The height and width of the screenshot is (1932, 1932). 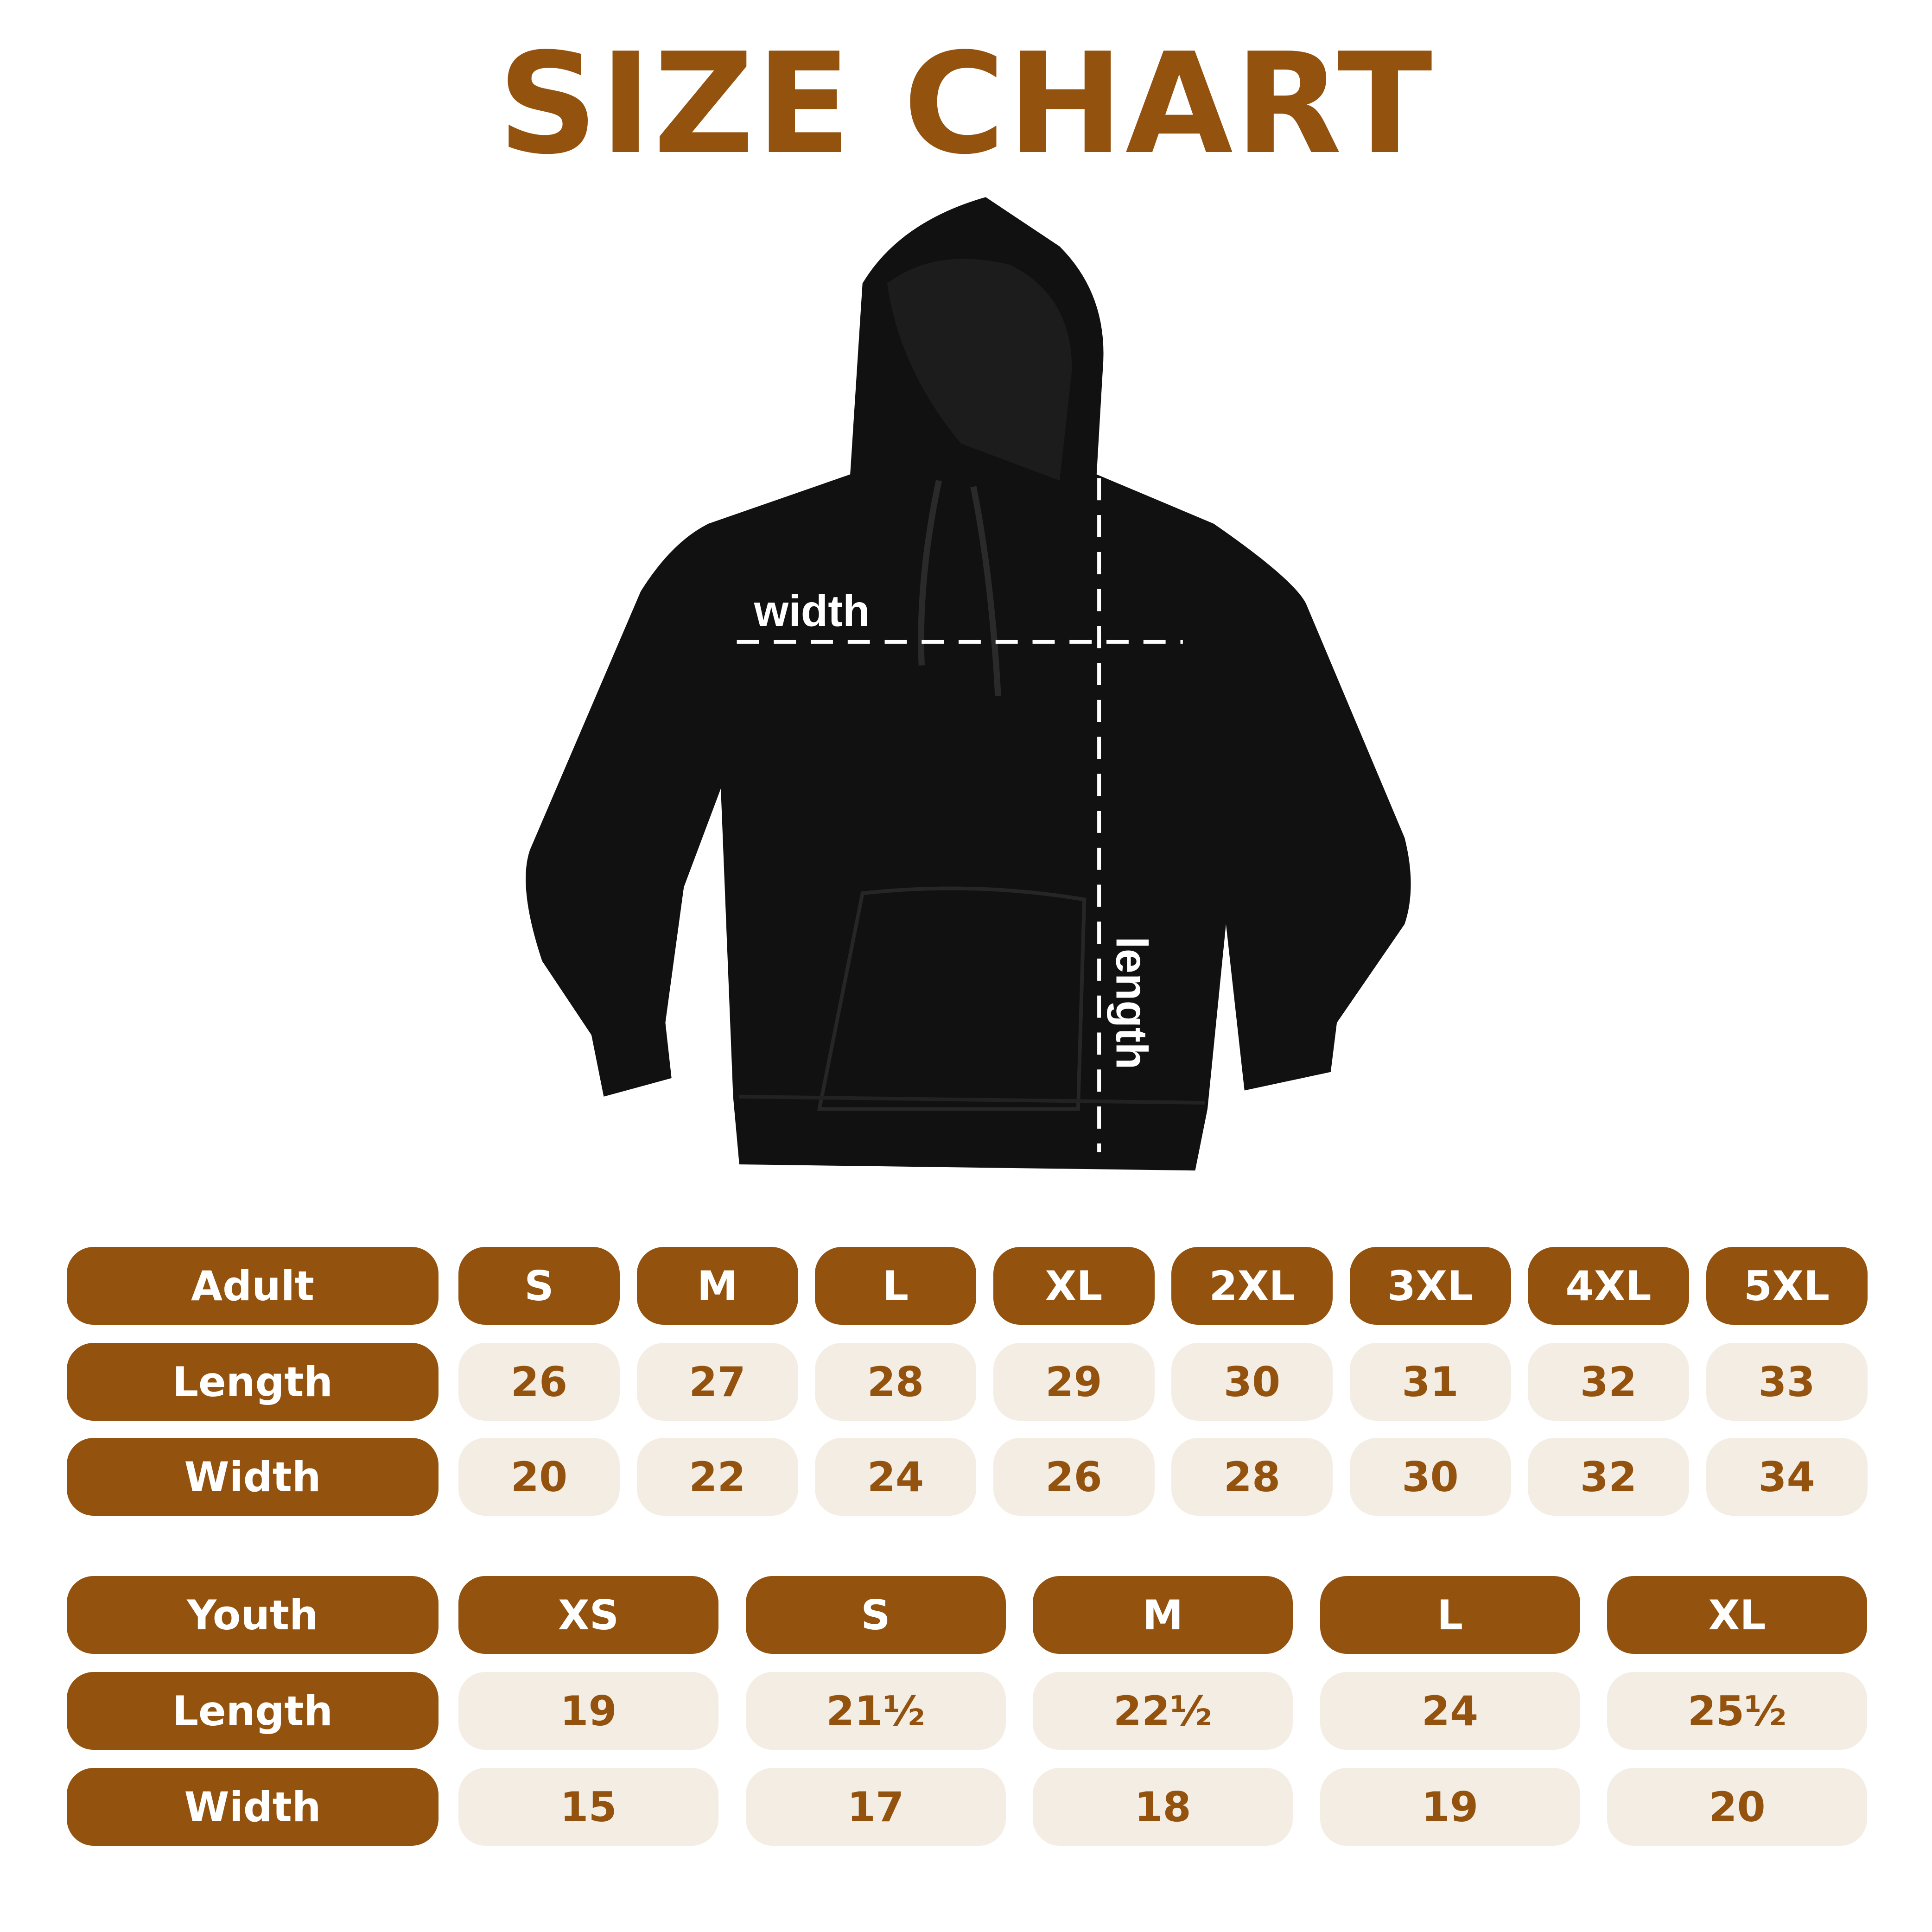 What do you see at coordinates (966, 104) in the screenshot?
I see `page-title: SIZE CHART` at bounding box center [966, 104].